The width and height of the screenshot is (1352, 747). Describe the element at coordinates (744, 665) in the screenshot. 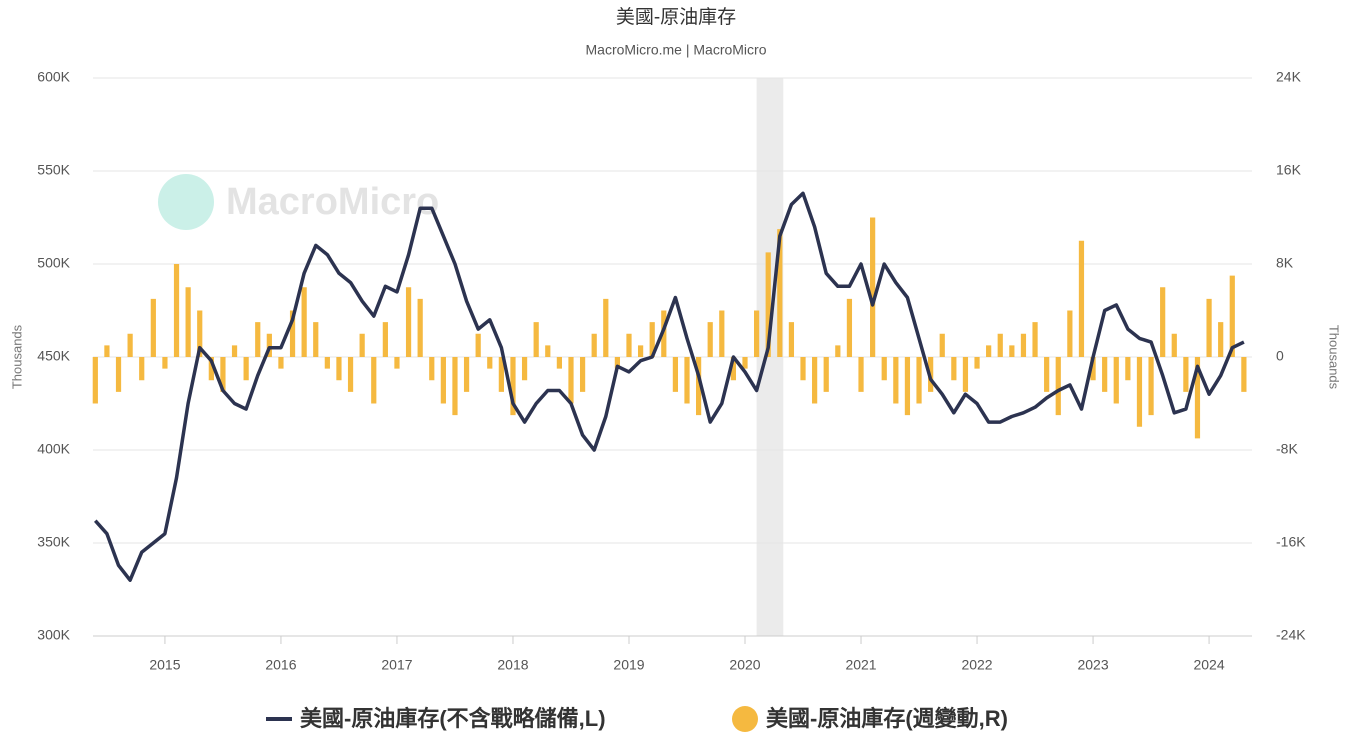

I see `x-tick-label: 2020` at that location.